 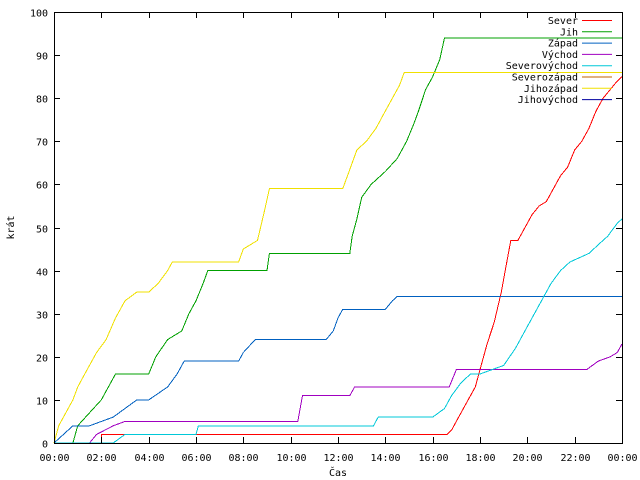 What do you see at coordinates (291, 458) in the screenshot?
I see `x-tick-label: 10:00` at bounding box center [291, 458].